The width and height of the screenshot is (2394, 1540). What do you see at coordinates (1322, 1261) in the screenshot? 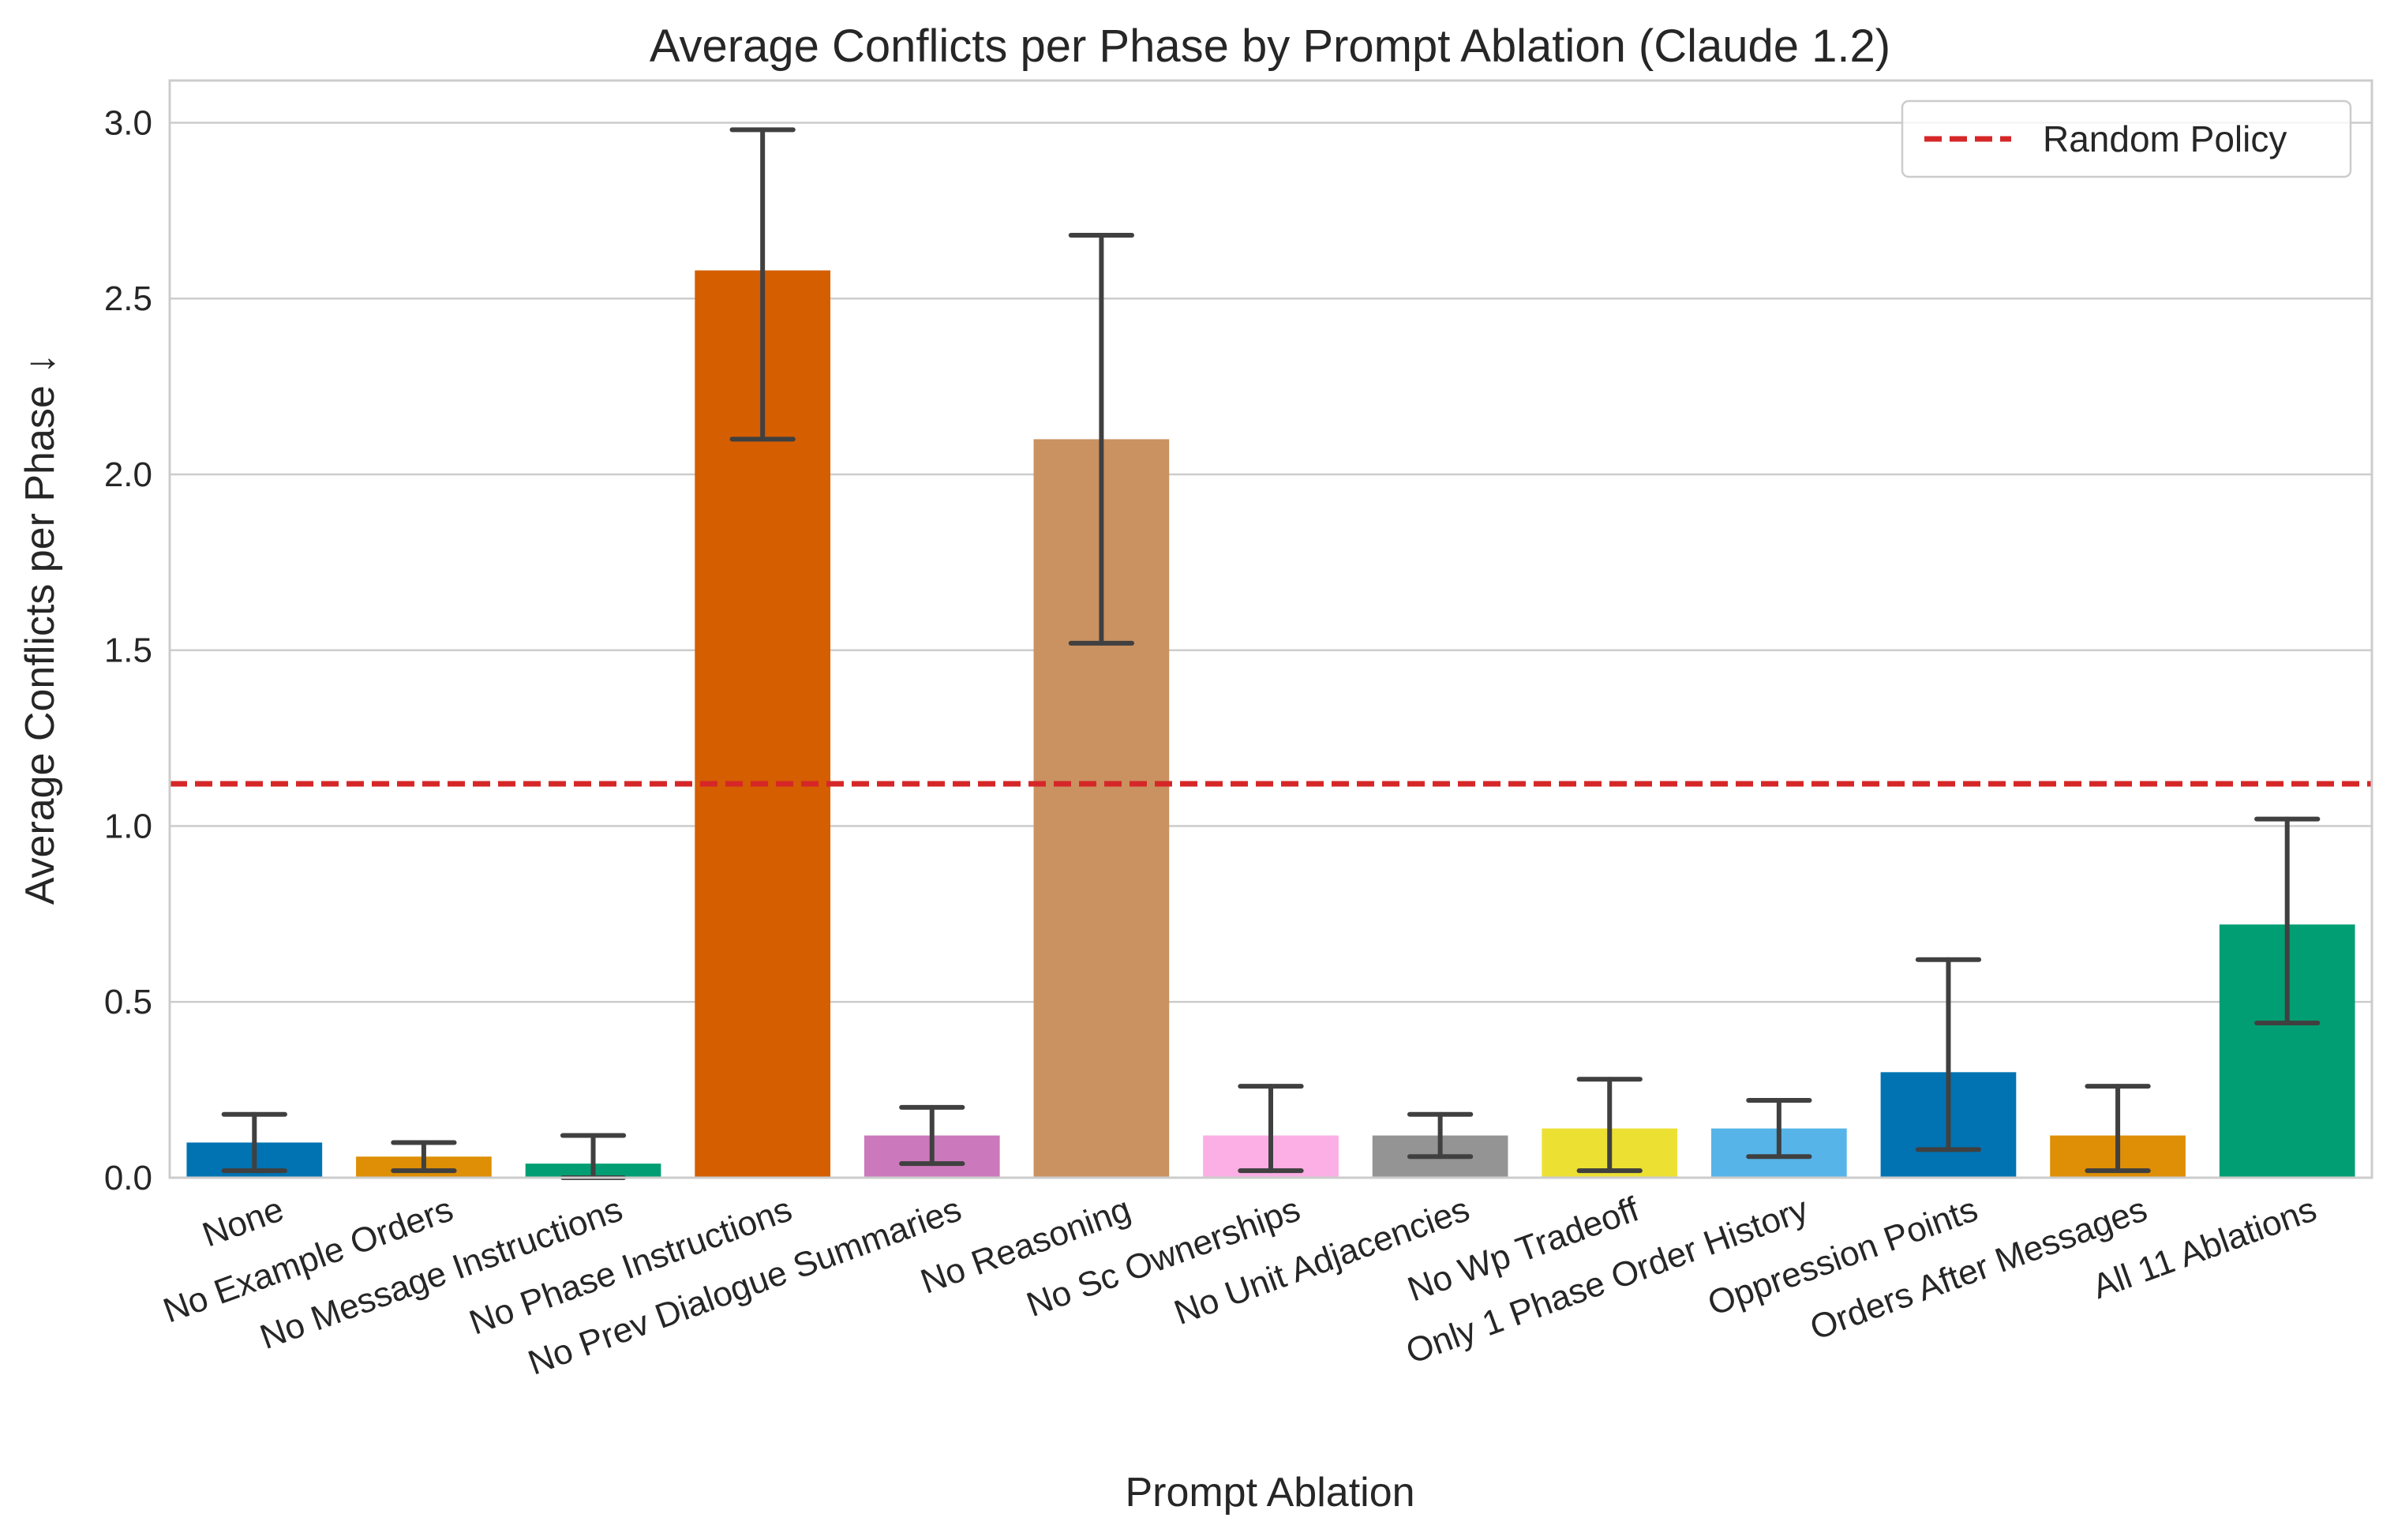
I see `x-tick-label: No Unit Adjacencies` at bounding box center [1322, 1261].